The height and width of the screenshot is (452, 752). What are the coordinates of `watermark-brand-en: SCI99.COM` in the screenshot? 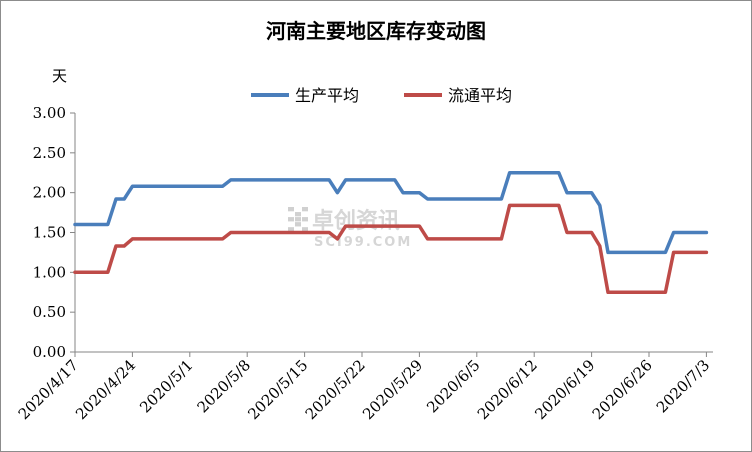 It's located at (363, 242).